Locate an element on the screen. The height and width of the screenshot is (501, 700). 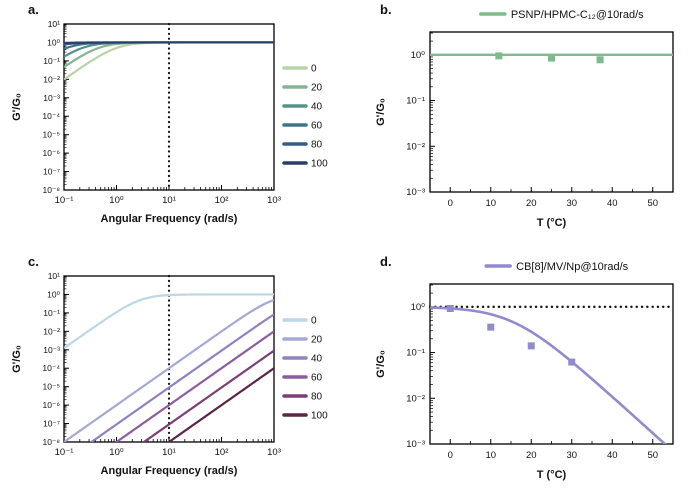
chart-title: PSNP/HPMC-C₁₂@10rad/s is located at coordinates (577, 15).